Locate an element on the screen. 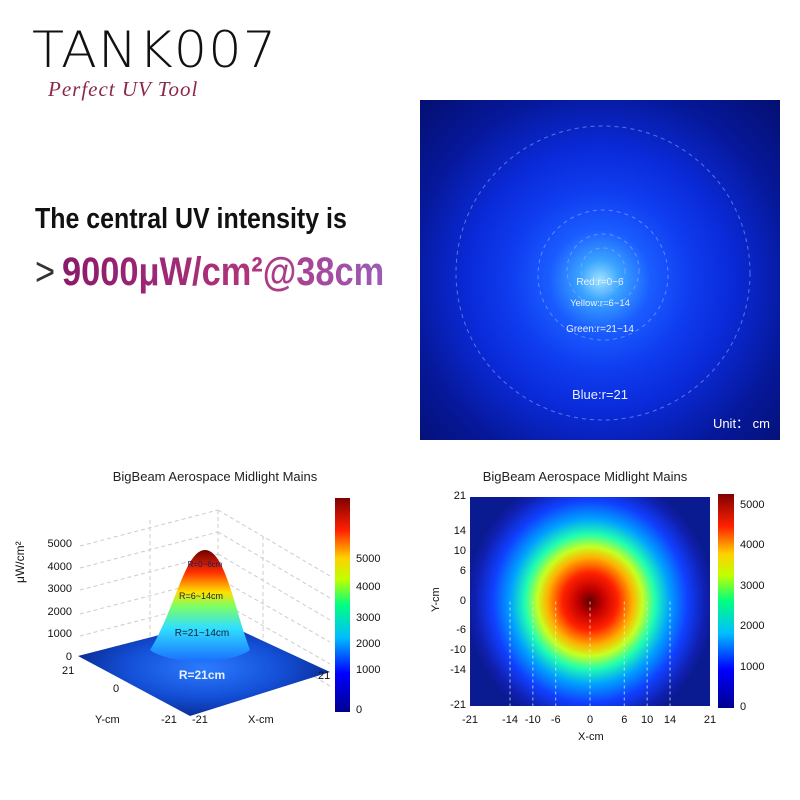  heatmap-x-tick: -14 is located at coordinates (510, 720).